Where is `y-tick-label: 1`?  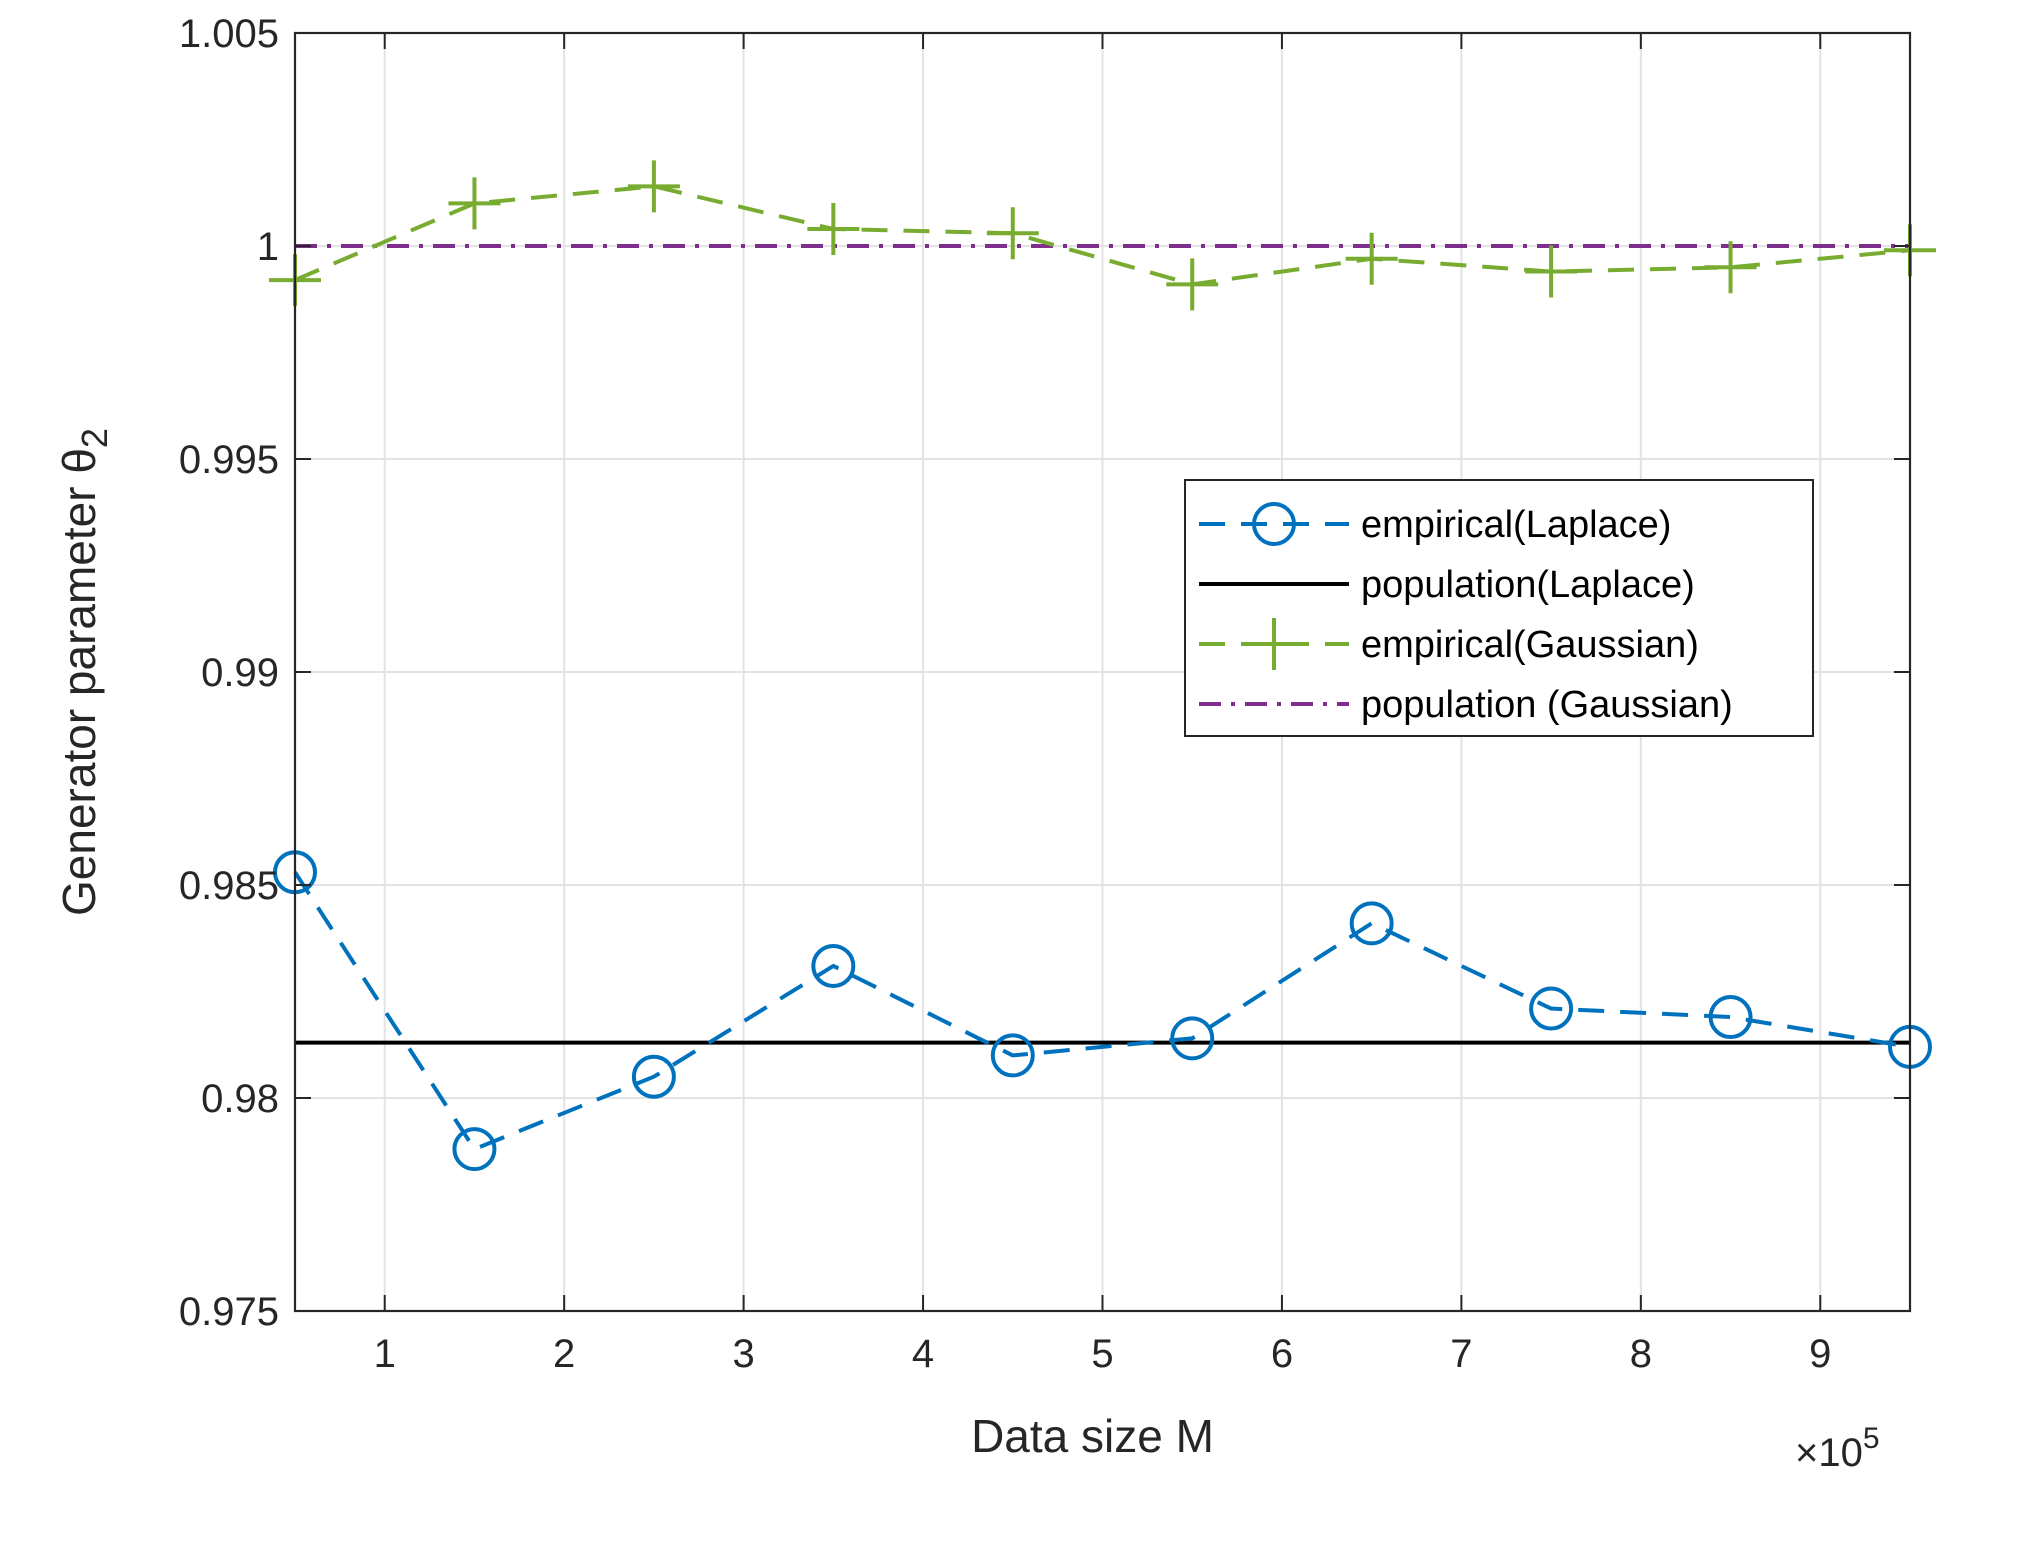
y-tick-label: 1 is located at coordinates (268, 247).